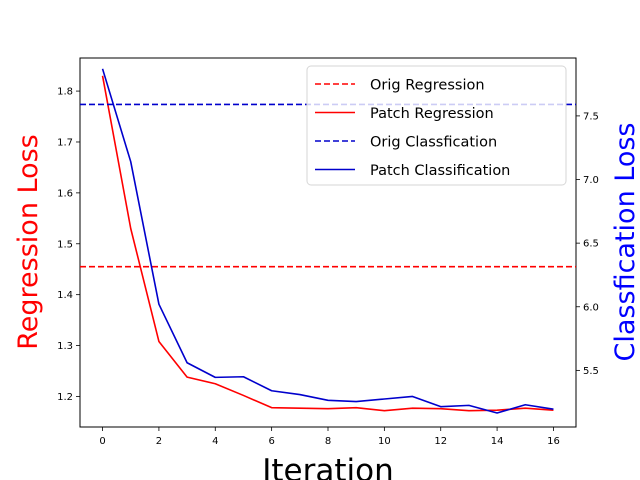  Describe the element at coordinates (433, 143) in the screenshot. I see `legend-label-orig-classfication: Orig Classfication` at that location.